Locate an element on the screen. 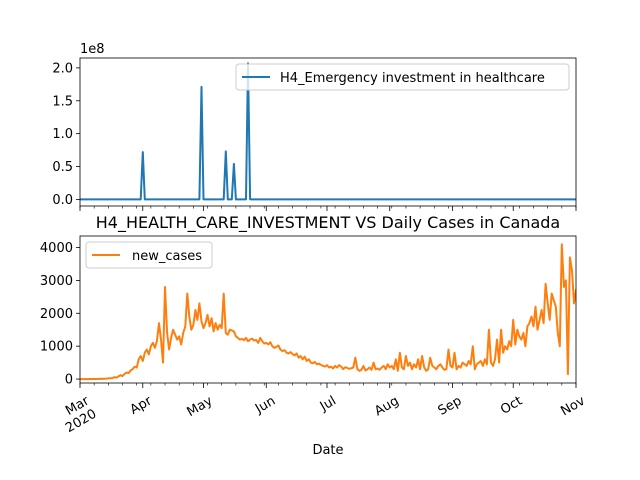  bottom-legend: new_cases is located at coordinates (149, 255).